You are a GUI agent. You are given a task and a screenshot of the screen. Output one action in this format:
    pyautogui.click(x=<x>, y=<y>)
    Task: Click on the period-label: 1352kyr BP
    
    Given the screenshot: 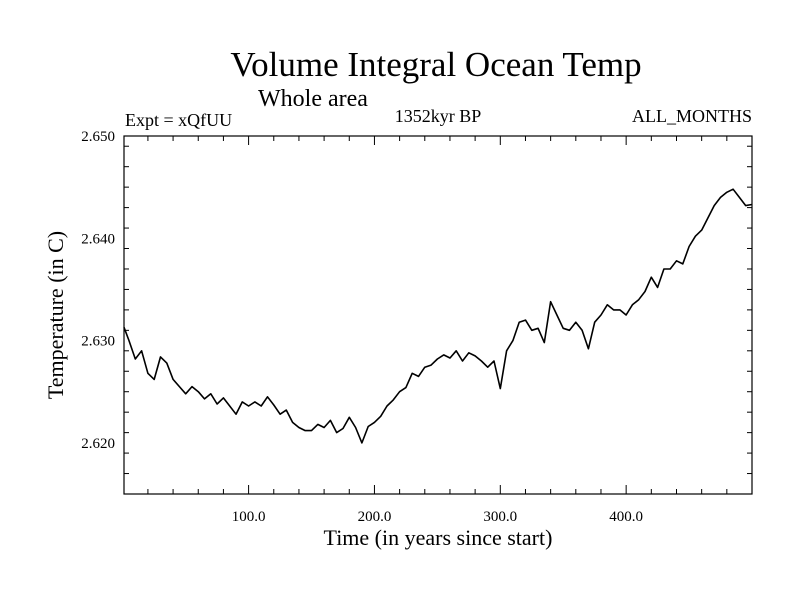 What is the action you would take?
    pyautogui.click(x=438, y=116)
    